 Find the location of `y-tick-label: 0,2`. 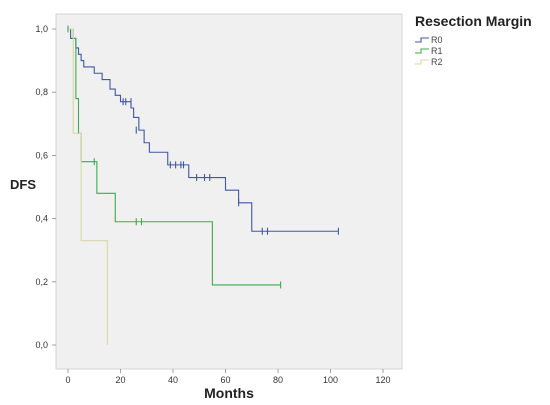

y-tick-label: 0,2 is located at coordinates (41, 282).